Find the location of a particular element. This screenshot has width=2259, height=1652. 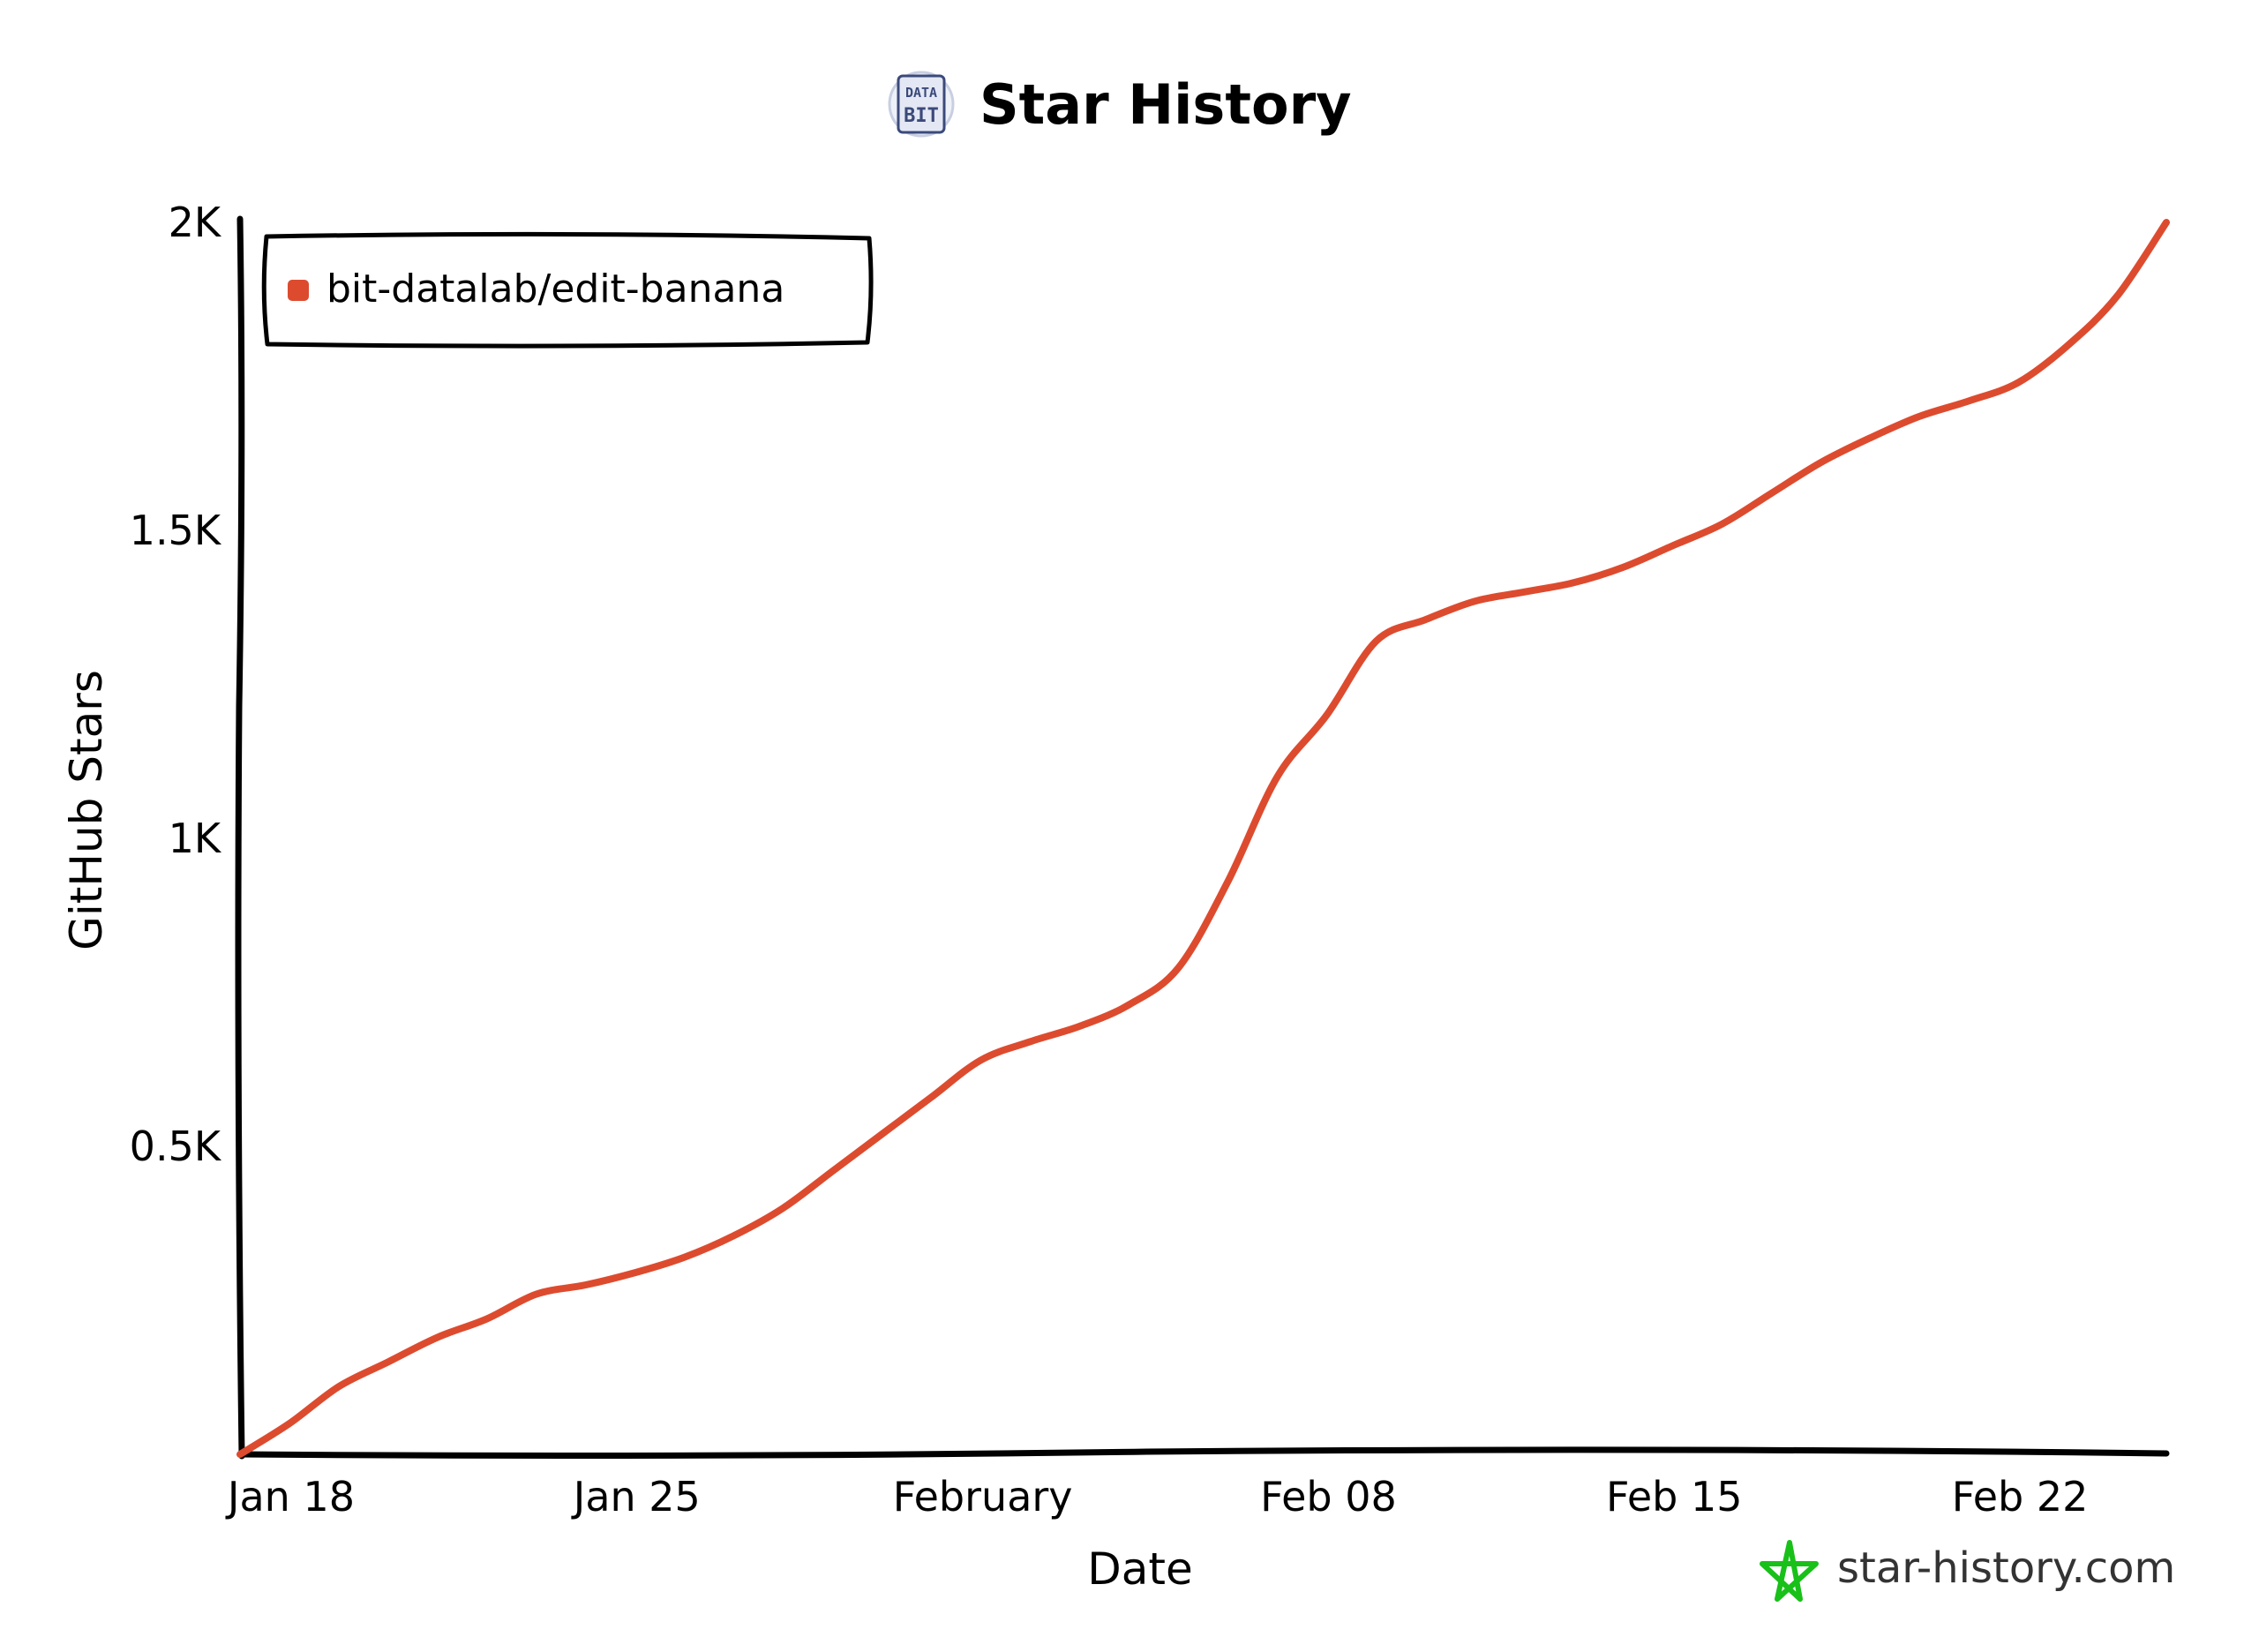

title-group: DATA BIT Star History is located at coordinates (1120, 104).